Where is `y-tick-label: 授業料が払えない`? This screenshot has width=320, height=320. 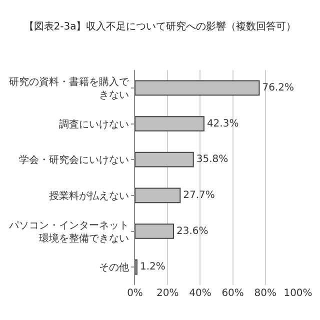 y-tick-label: 授業料が払えない is located at coordinates (89, 196).